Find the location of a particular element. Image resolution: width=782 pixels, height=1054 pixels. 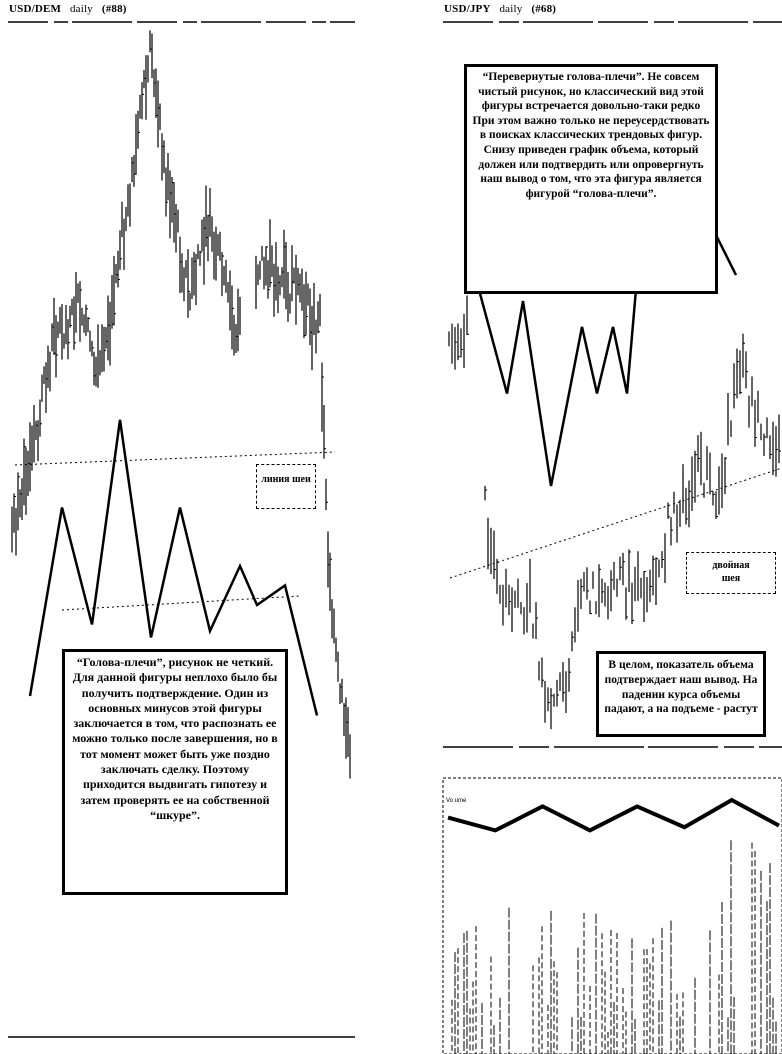

left-neck-label: линия шеи is located at coordinates (286, 486).